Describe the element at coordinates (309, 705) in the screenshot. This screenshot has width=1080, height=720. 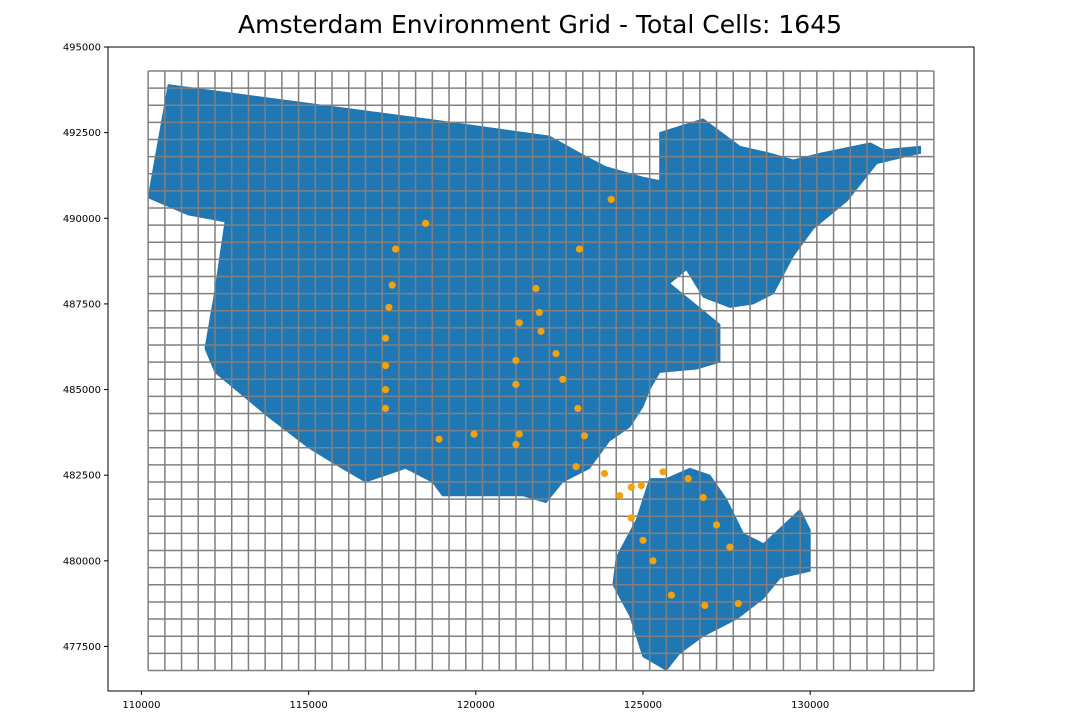
I see `x-tick-label: 115000` at that location.